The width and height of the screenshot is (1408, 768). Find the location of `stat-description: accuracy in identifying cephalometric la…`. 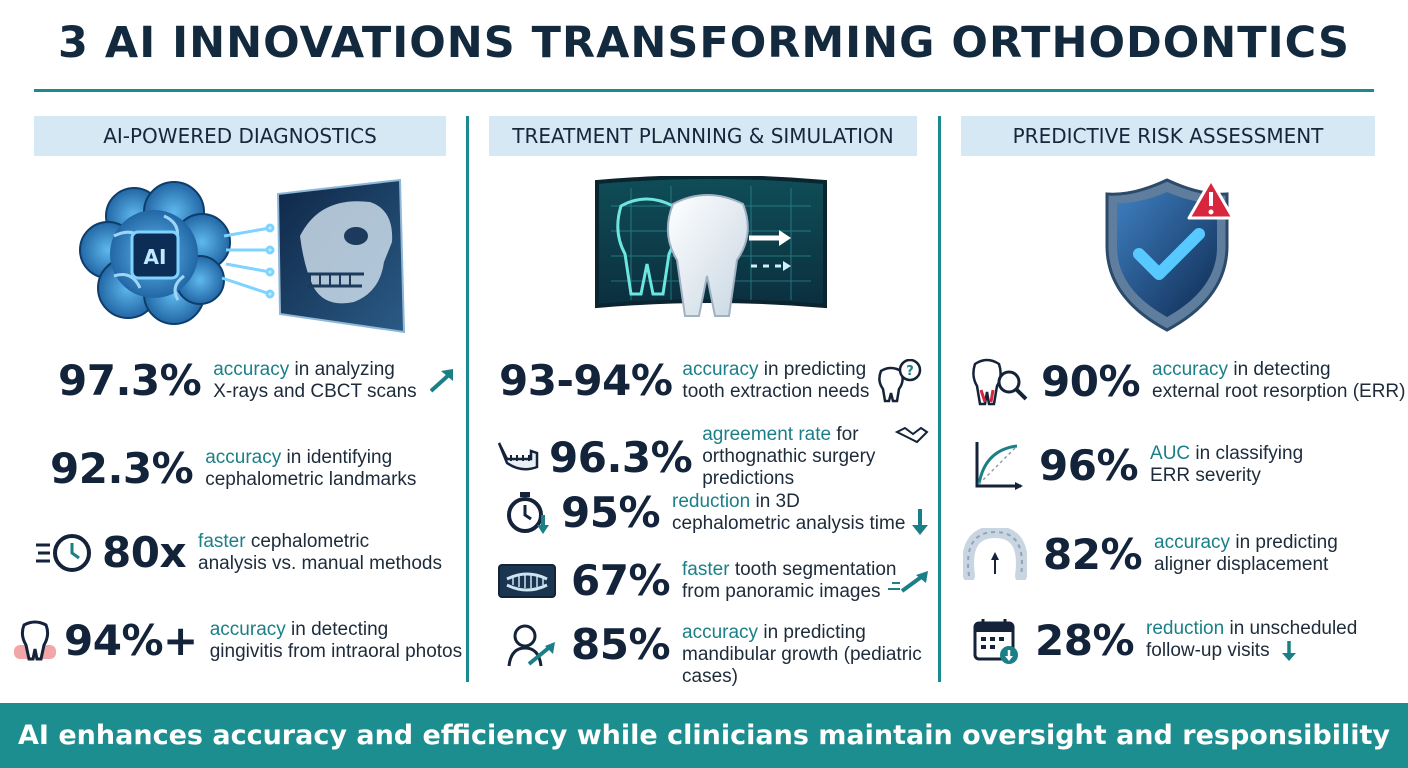

stat-description: accuracy in identifying cephalometric la… is located at coordinates (310, 469).